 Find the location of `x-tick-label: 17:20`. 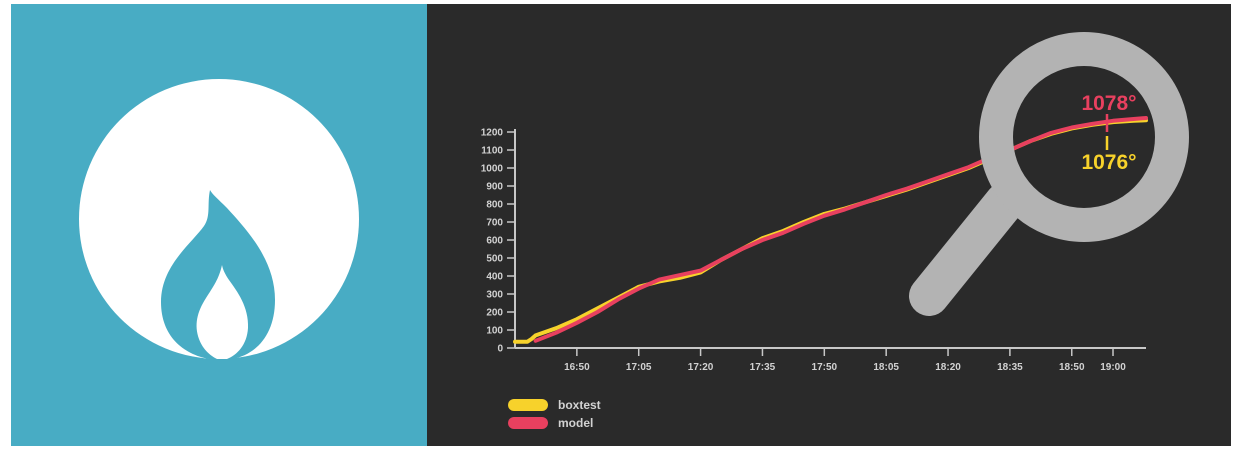

x-tick-label: 17:20 is located at coordinates (701, 367).